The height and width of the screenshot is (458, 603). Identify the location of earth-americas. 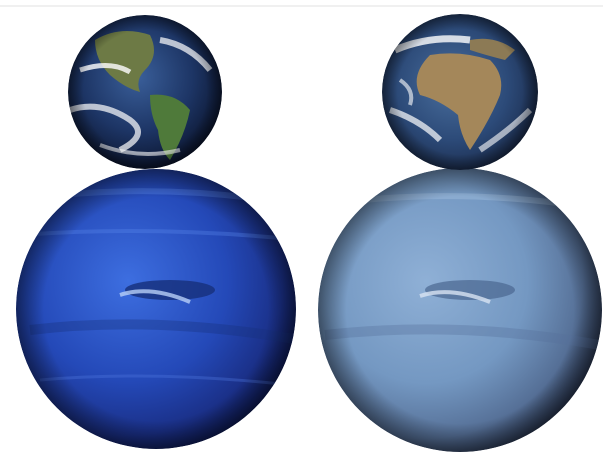
(145, 92).